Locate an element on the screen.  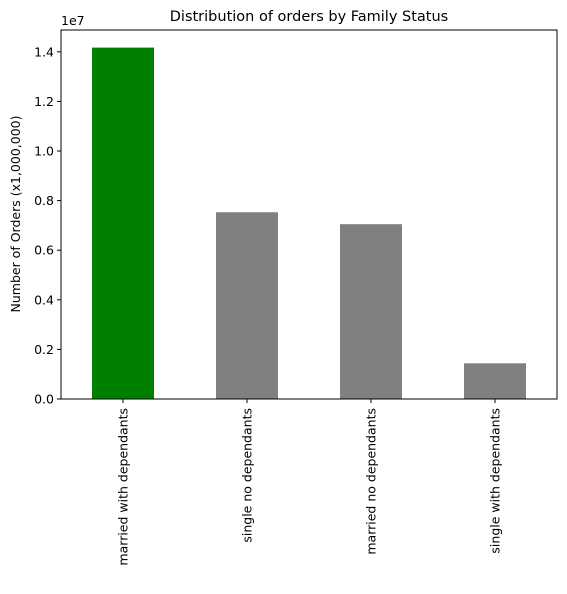
y-tick-label-7: 1.4 is located at coordinates (44, 51).